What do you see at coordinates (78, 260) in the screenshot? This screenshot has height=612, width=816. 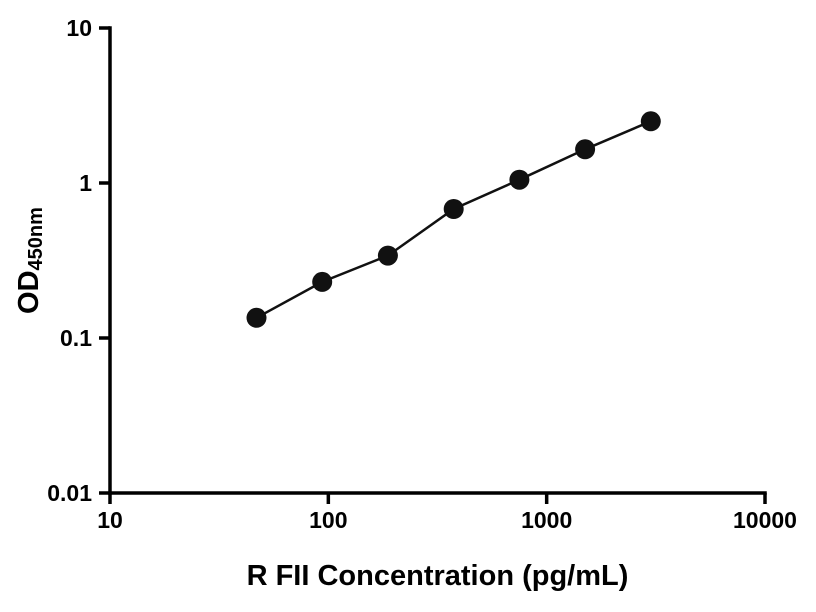 I see `y-axis-ticks: 0.01 0.1 1 10` at bounding box center [78, 260].